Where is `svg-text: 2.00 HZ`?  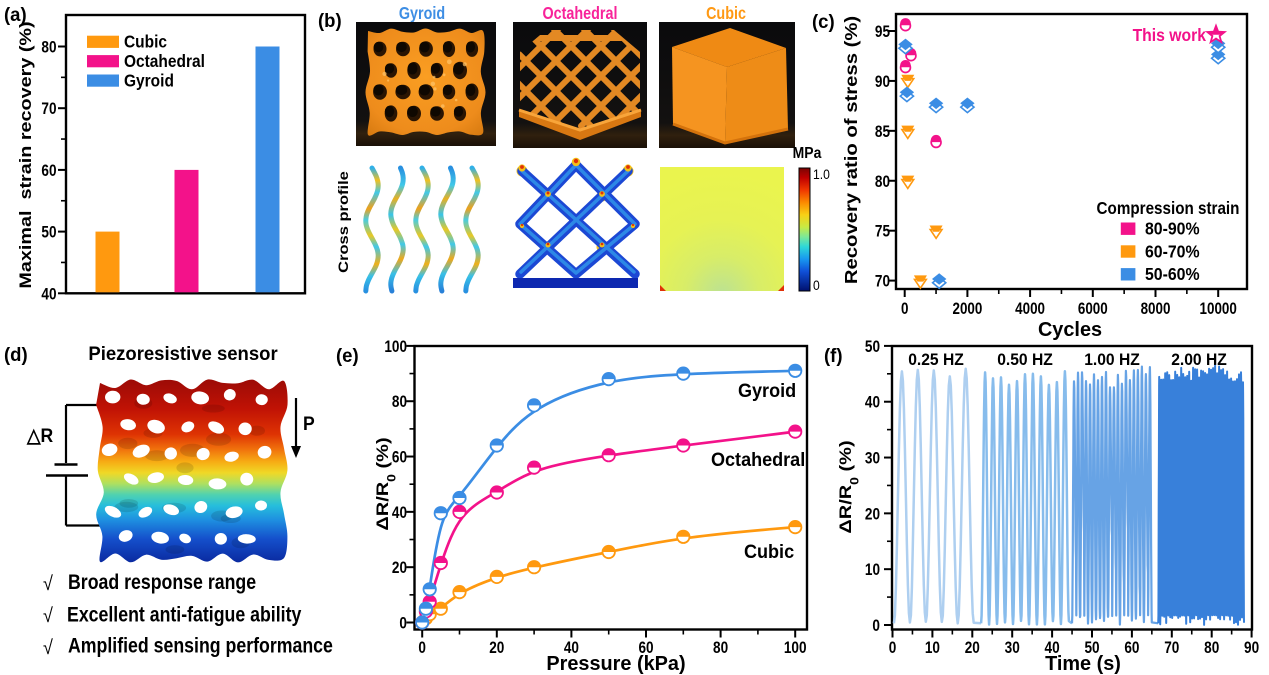 svg-text: 2.00 HZ is located at coordinates (1199, 359).